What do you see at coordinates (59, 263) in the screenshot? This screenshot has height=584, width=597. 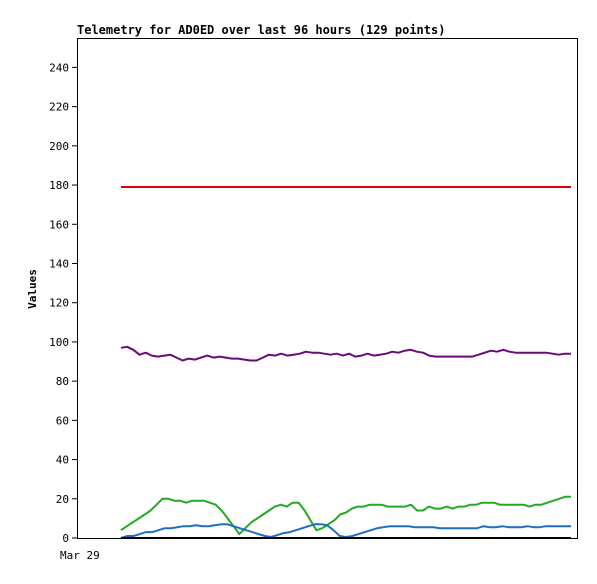 I see `y-tick-label: 140` at bounding box center [59, 263].